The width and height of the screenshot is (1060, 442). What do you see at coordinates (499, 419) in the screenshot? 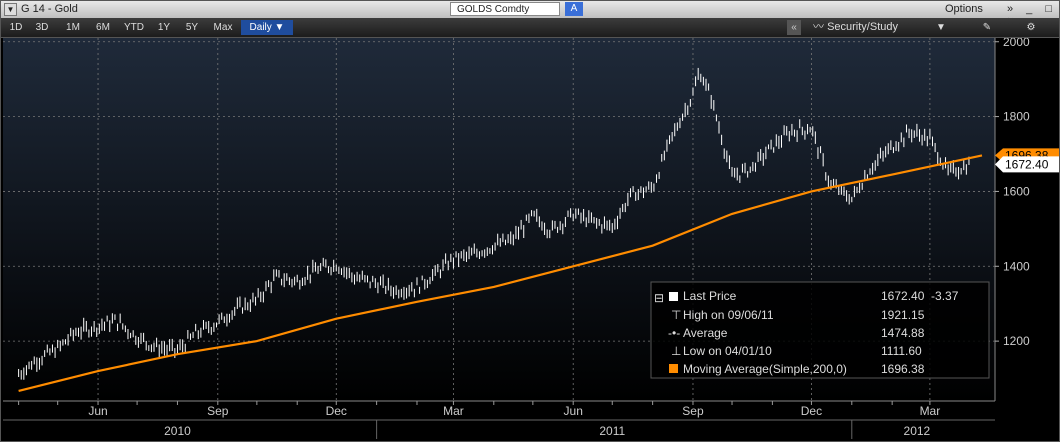
I see `x-axis: Jun Sep Dec Mar Jun Sep Dec Mar 2010 2011 2012` at bounding box center [499, 419].